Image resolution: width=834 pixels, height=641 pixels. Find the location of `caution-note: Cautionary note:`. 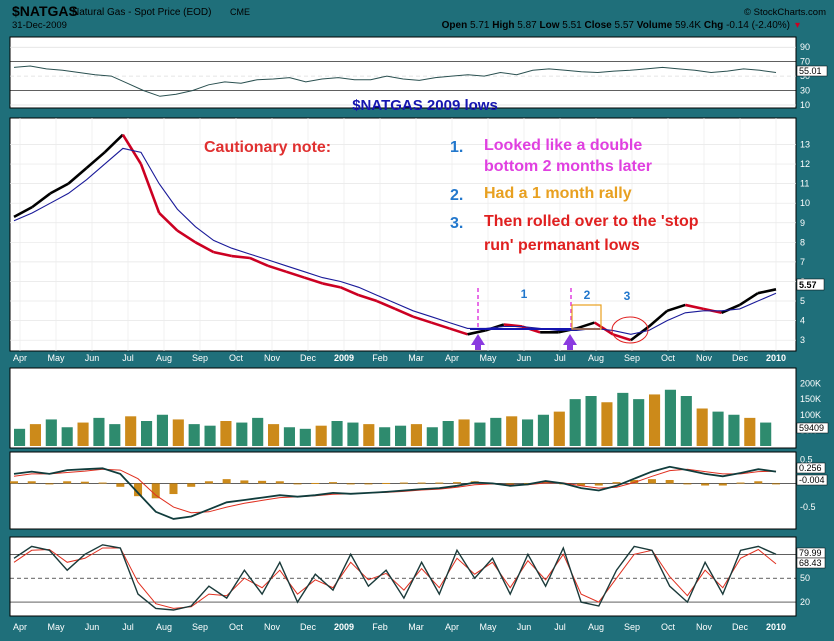

caution-note: Cautionary note: is located at coordinates (267, 147).